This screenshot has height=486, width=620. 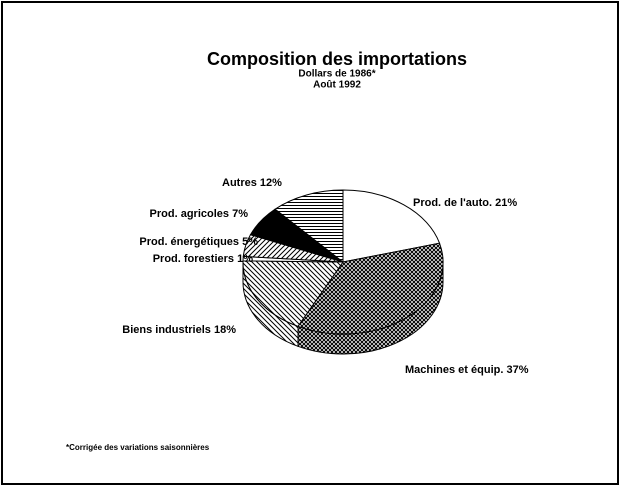 I want to click on category-name: Prod. agricoles, so click(x=189, y=214).